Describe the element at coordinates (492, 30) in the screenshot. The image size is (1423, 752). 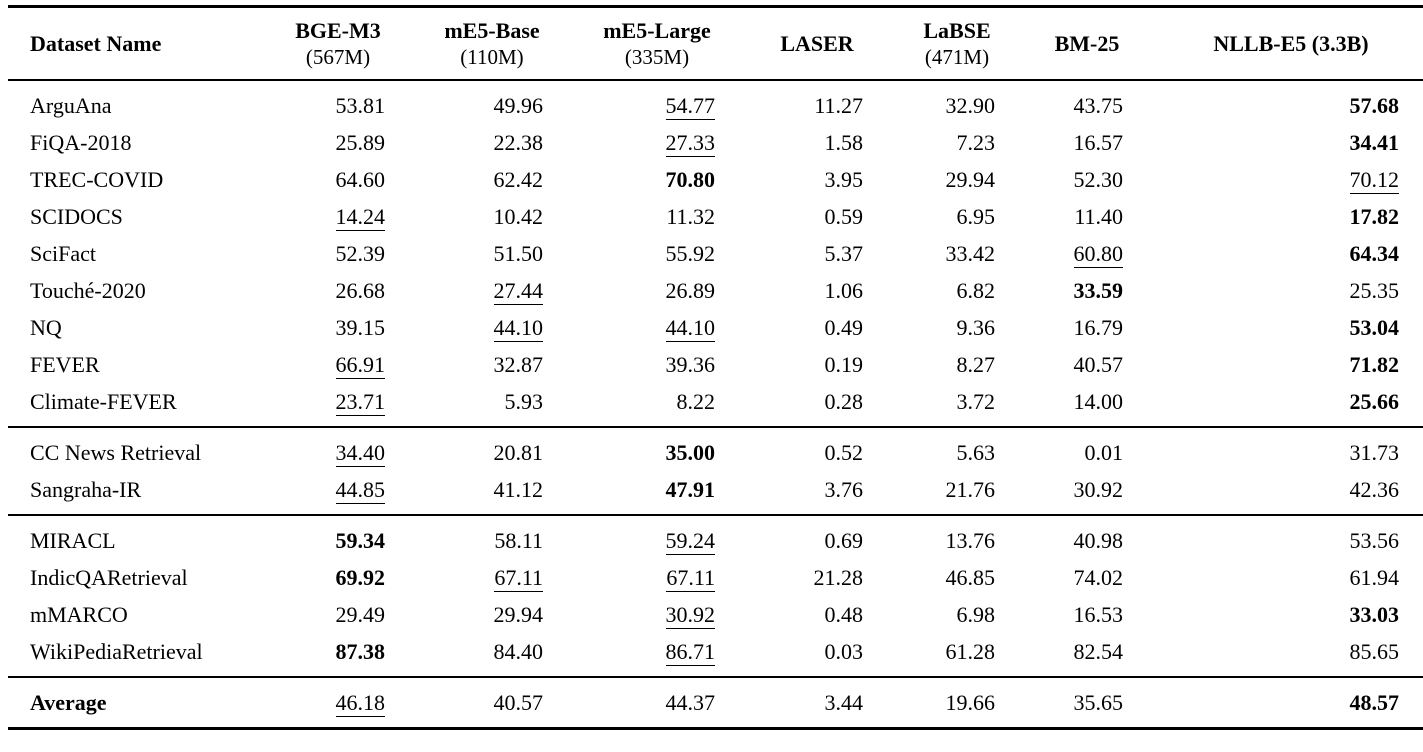
I see `col-header-label: mE5-Base` at that location.